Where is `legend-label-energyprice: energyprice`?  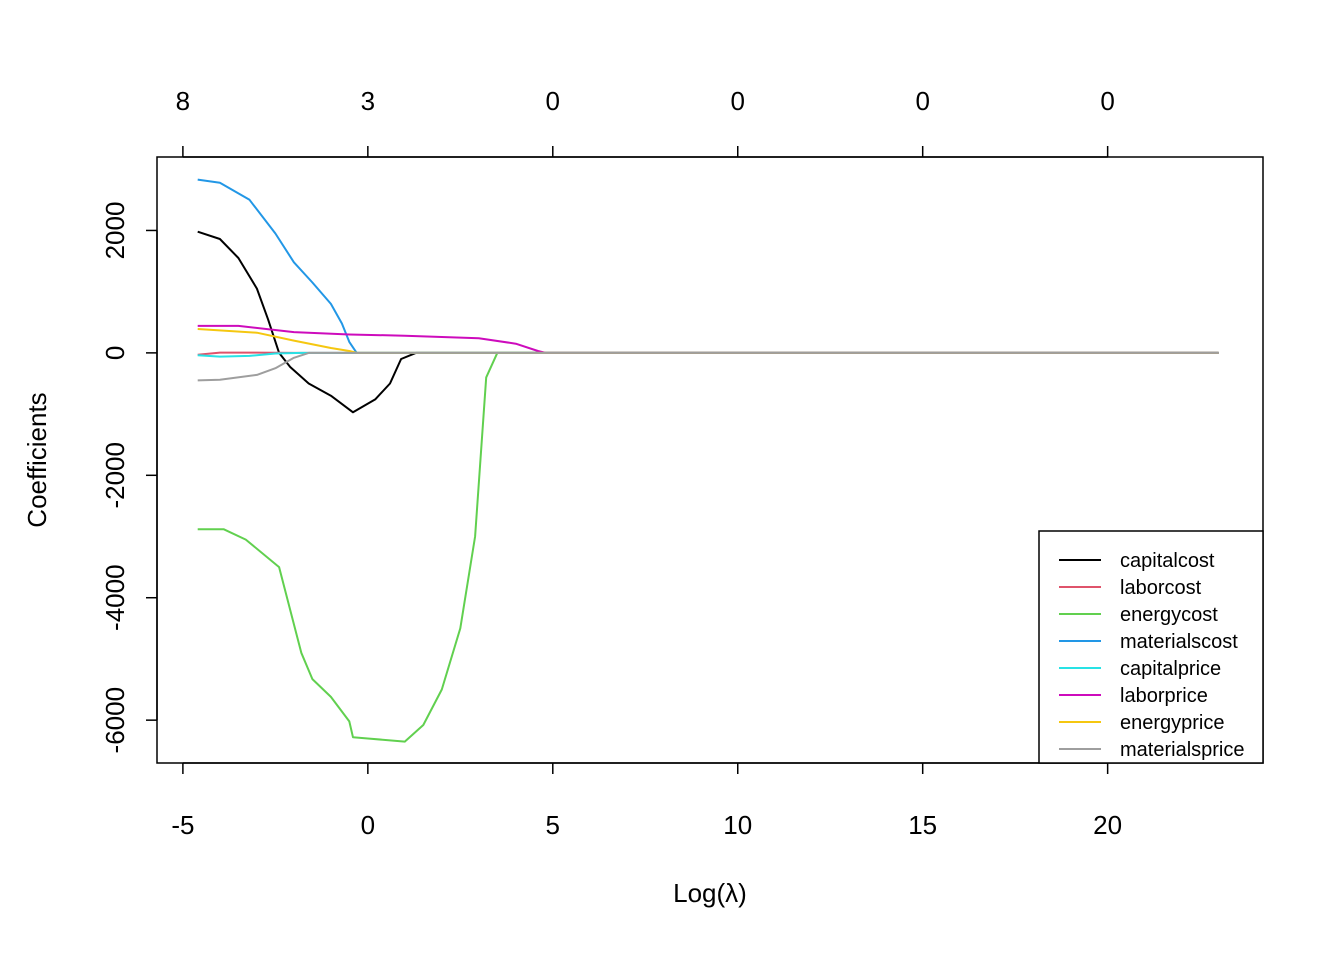 legend-label-energyprice: energyprice is located at coordinates (1172, 723).